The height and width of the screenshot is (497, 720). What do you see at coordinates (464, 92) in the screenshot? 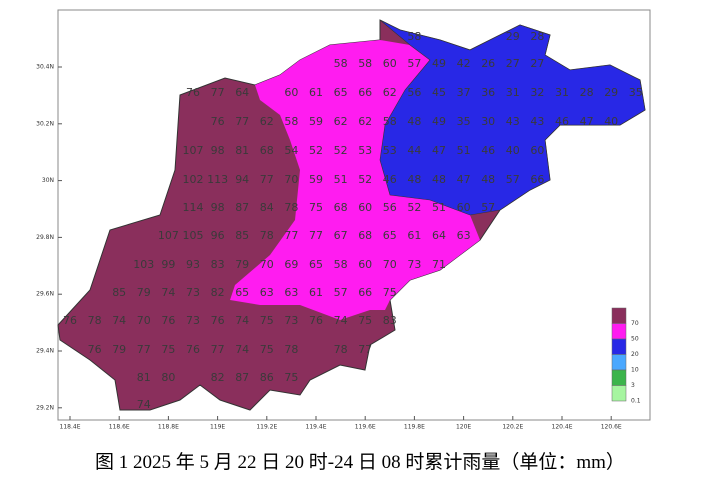
I see `rain-value: 37` at bounding box center [464, 92].